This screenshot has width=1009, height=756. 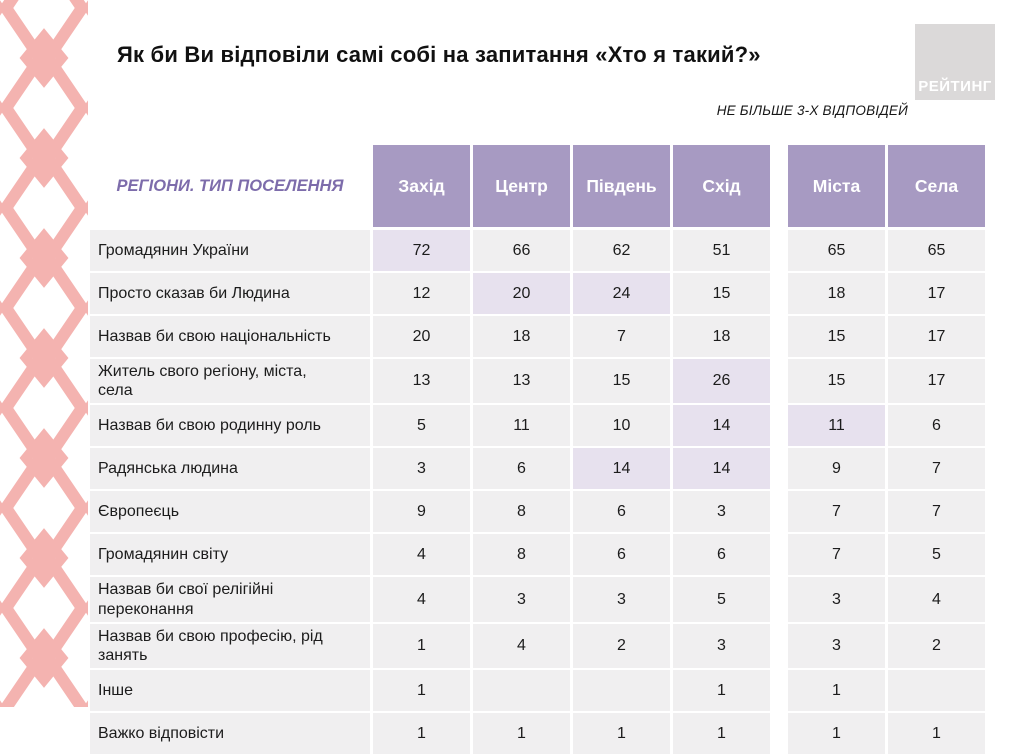 What do you see at coordinates (537, 293) in the screenshot?
I see `table-row: Просто сказав би Людина 12 20 24 15 18 17` at bounding box center [537, 293].